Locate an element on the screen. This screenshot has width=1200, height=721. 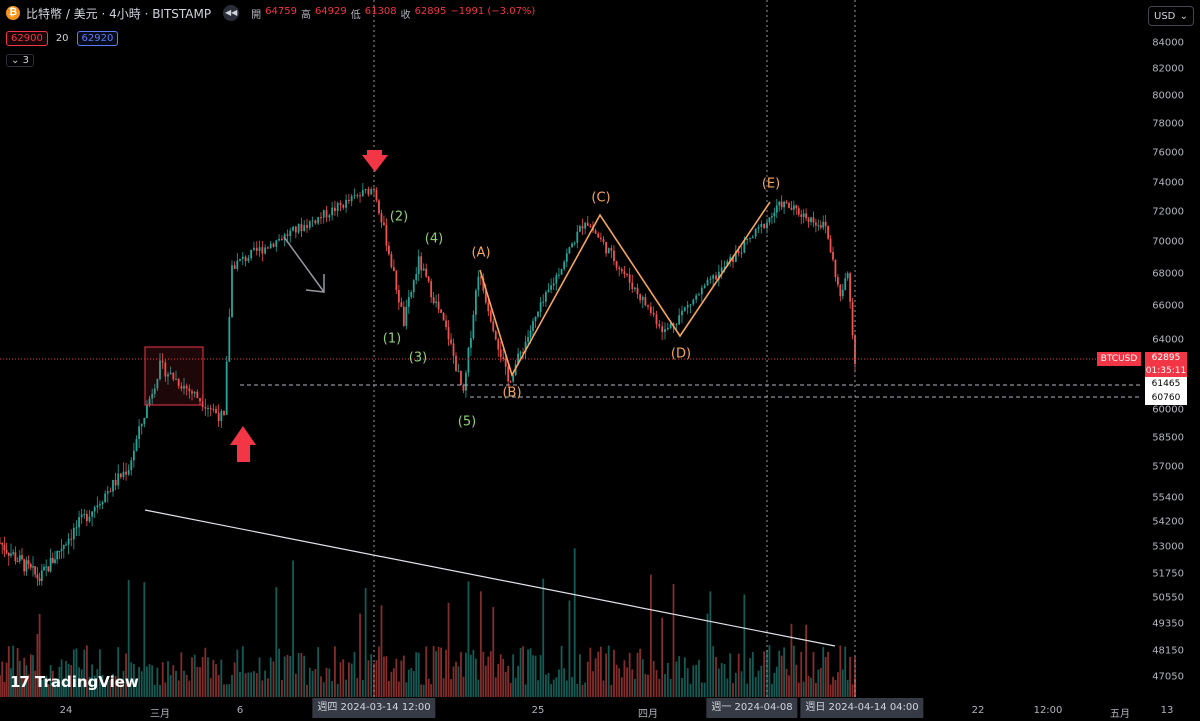
price-tick-label: 58500 is located at coordinates (1168, 438).